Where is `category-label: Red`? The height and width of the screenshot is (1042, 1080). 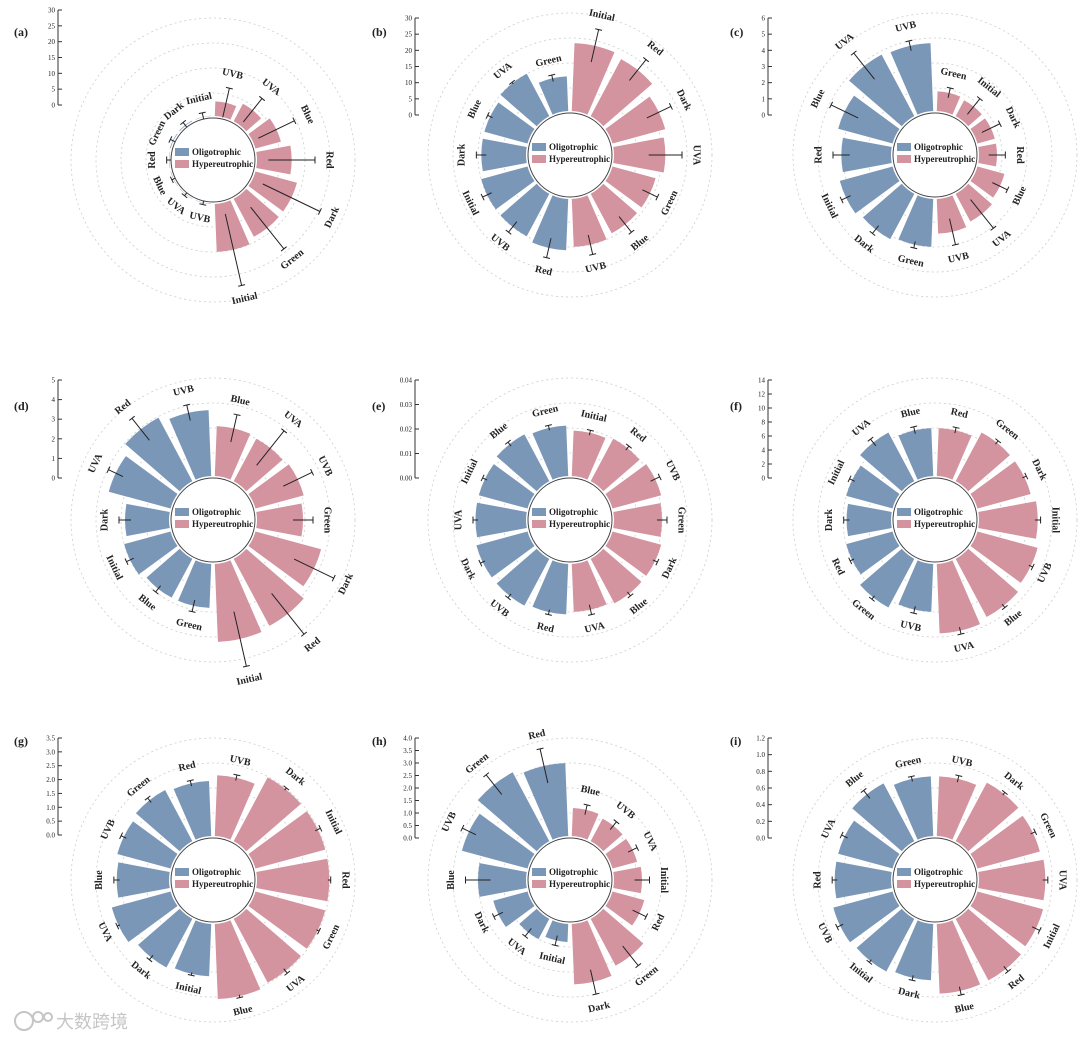 category-label: Red is located at coordinates (1016, 982).